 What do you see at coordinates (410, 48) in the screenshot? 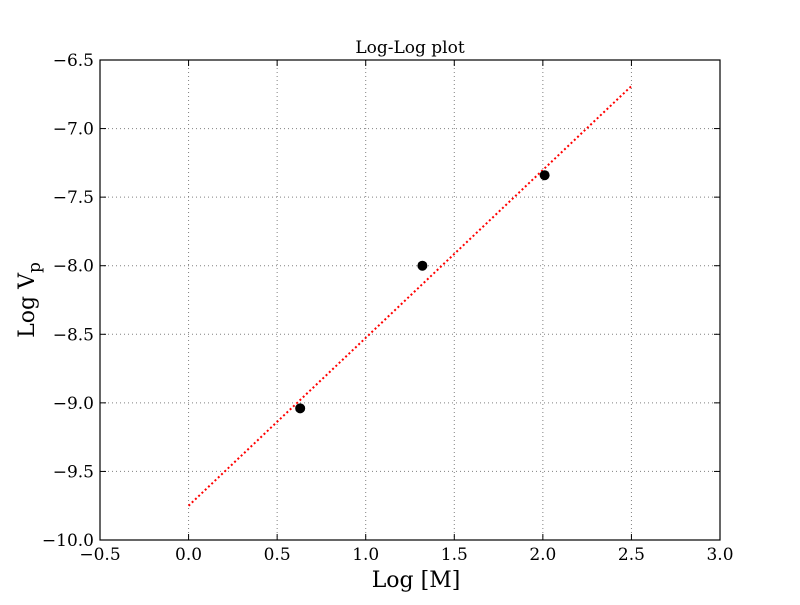
I see `chart-title: Log-Log plot` at bounding box center [410, 48].